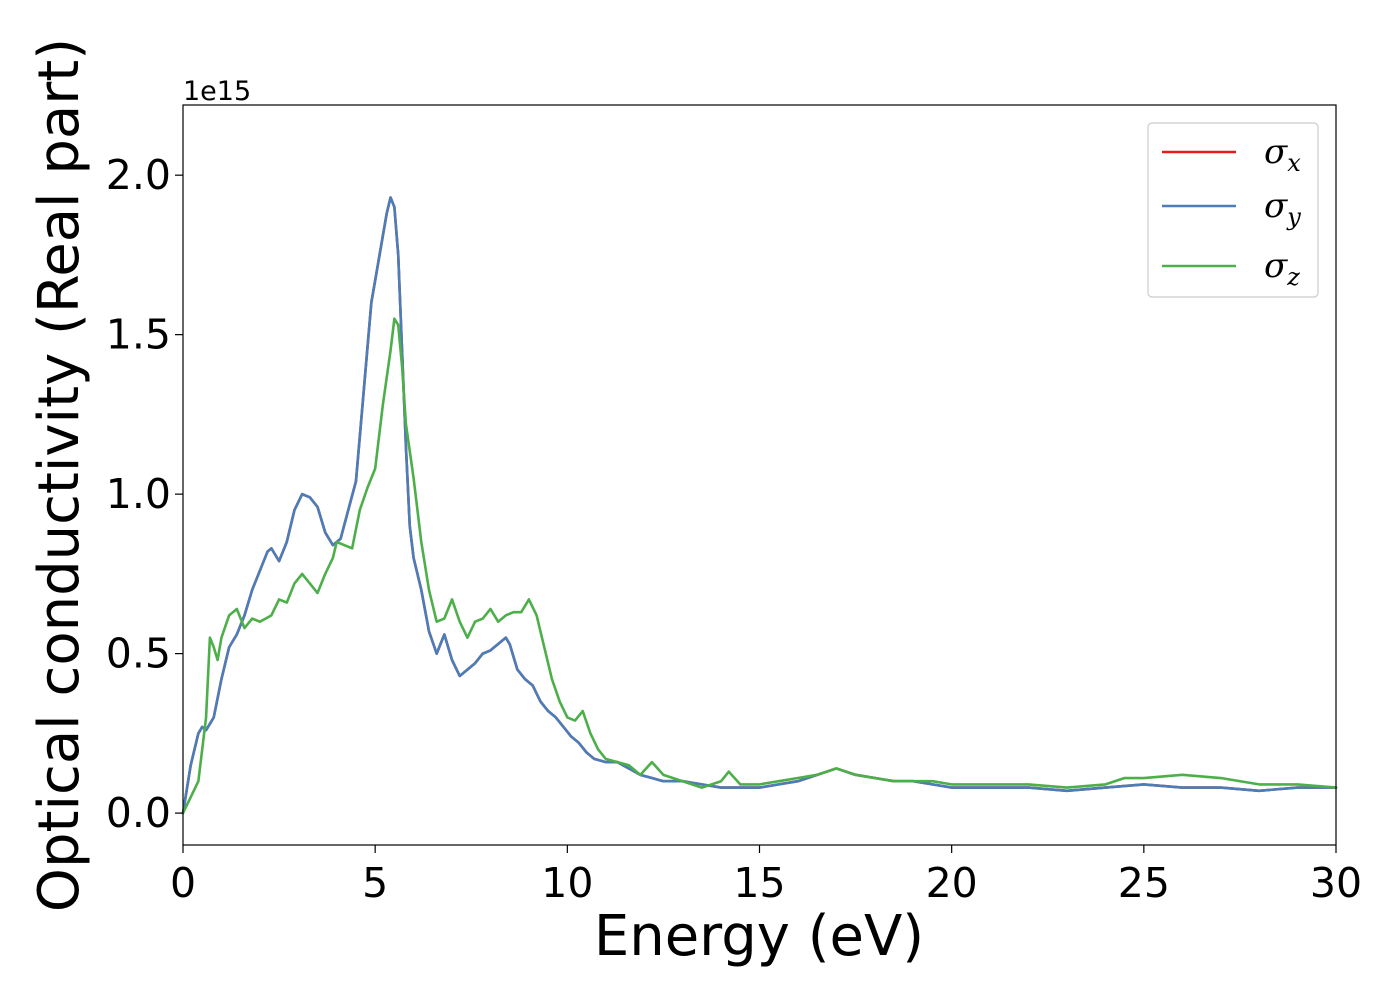  Describe the element at coordinates (1282, 208) in the screenshot. I see `legend-label-sigma-y: σy` at that location.